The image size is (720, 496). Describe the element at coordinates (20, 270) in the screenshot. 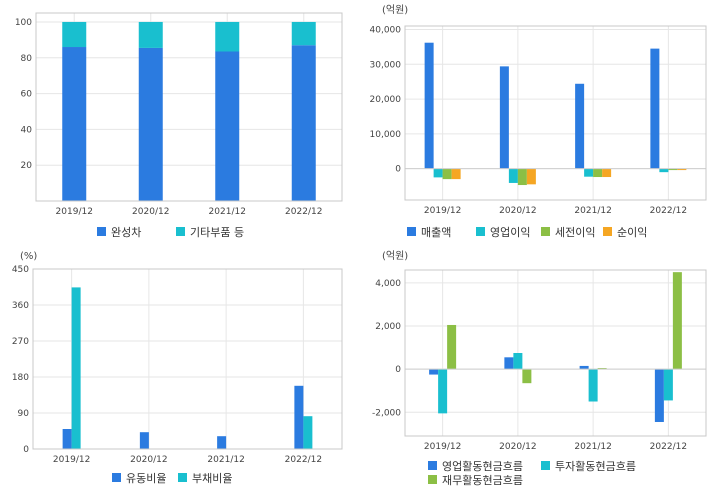

I see `y-tick-label: 450` at that location.